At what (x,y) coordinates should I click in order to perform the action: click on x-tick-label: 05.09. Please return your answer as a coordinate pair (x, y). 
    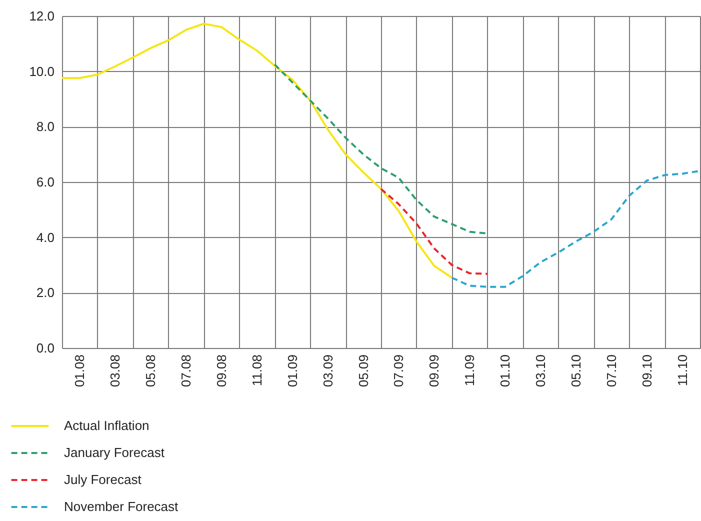
    Looking at the image, I should click on (363, 371).